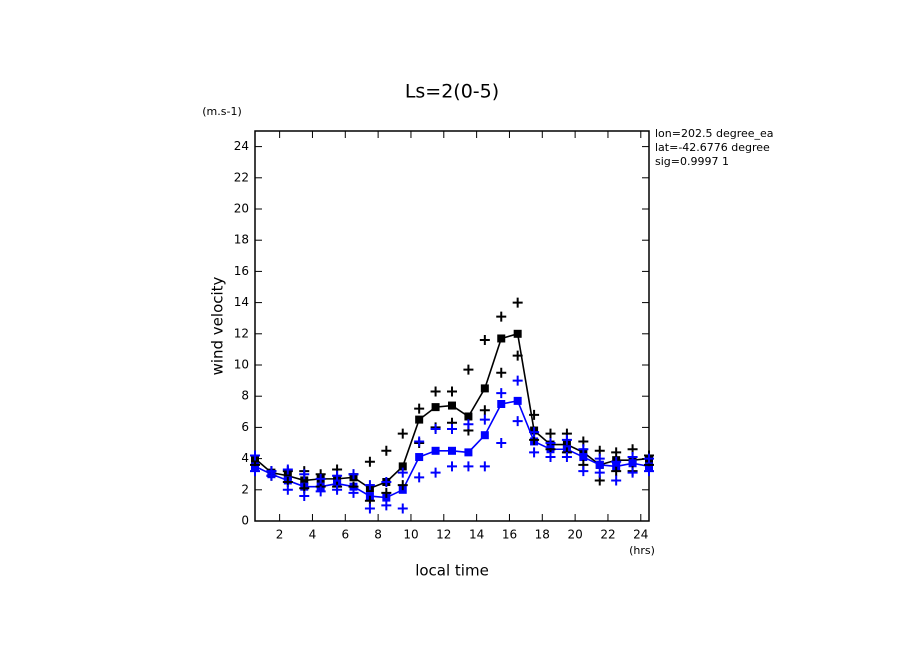 This screenshot has width=904, height=654. Describe the element at coordinates (241, 146) in the screenshot. I see `y-tick-label: 24` at that location.